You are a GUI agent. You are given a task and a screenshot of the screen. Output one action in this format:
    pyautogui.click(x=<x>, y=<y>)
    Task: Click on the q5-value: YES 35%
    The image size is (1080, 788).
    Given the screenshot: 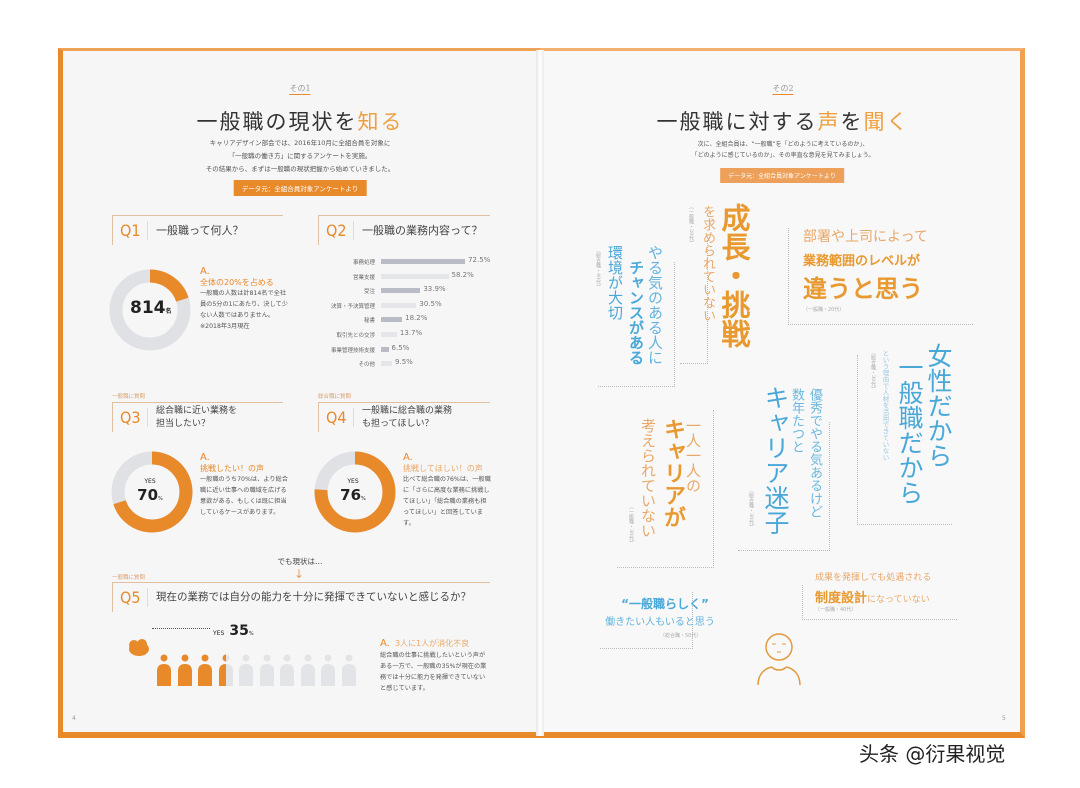 What is the action you would take?
    pyautogui.click(x=233, y=629)
    